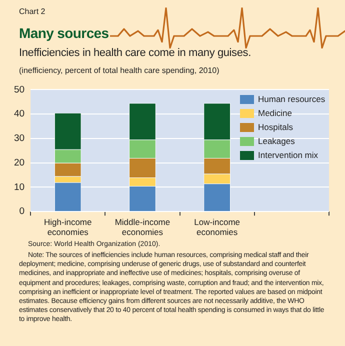 Image resolution: width=345 pixels, height=346 pixels. I want to click on legend-label: Leakages, so click(276, 141).